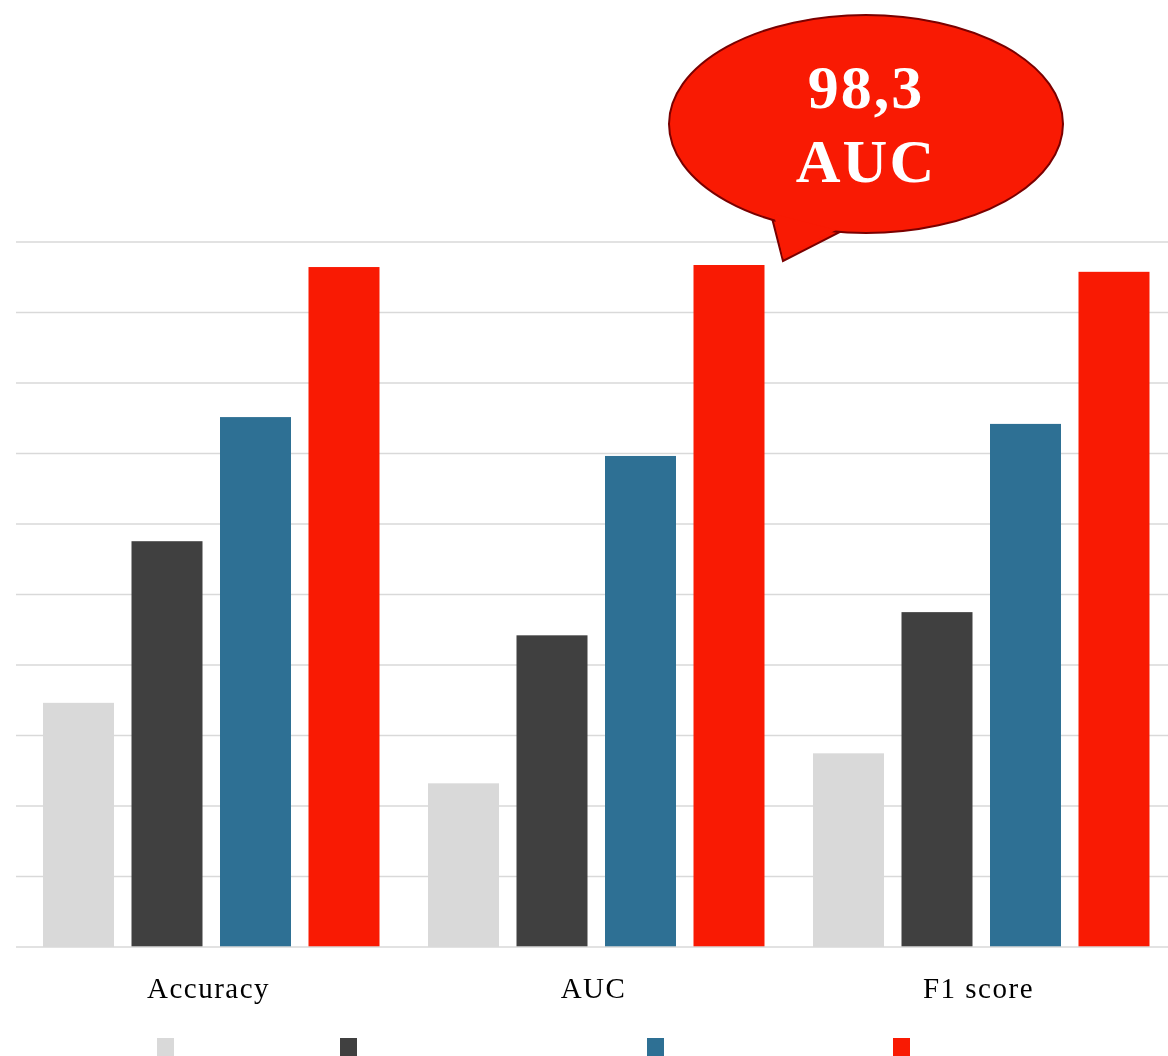 The height and width of the screenshot is (1056, 1168). What do you see at coordinates (593, 988) in the screenshot?
I see `x-tick-label: AUC` at bounding box center [593, 988].